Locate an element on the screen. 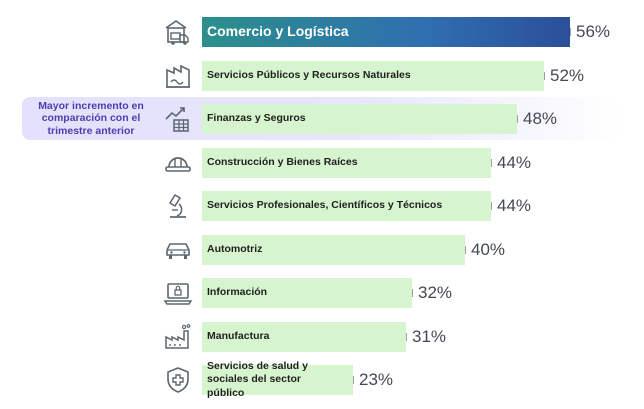 This screenshot has width=644, height=409. chart-row: Automotriz 40% is located at coordinates (322, 250).